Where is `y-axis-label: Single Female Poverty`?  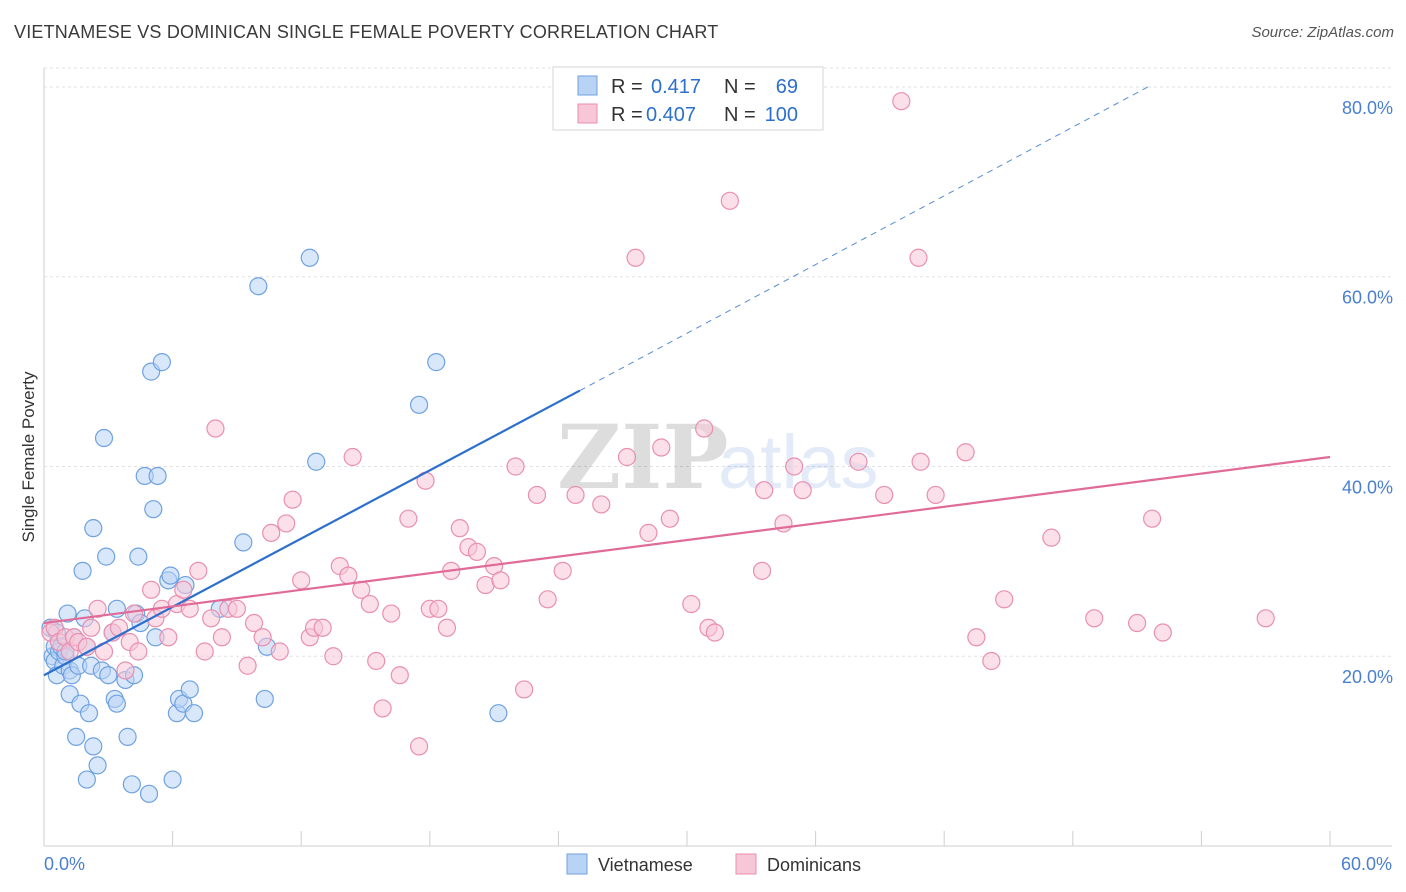
y-axis-label: Single Female Poverty is located at coordinates (28, 457).